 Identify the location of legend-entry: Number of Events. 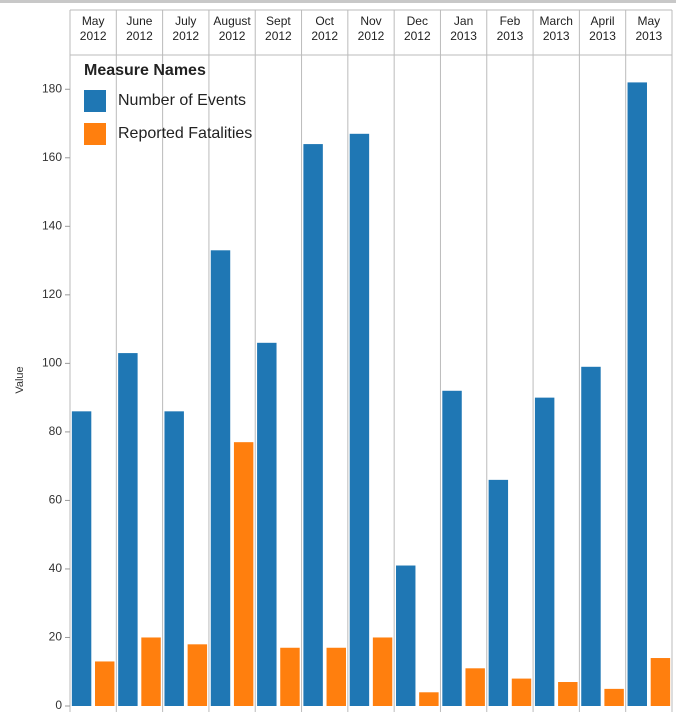
(168, 100).